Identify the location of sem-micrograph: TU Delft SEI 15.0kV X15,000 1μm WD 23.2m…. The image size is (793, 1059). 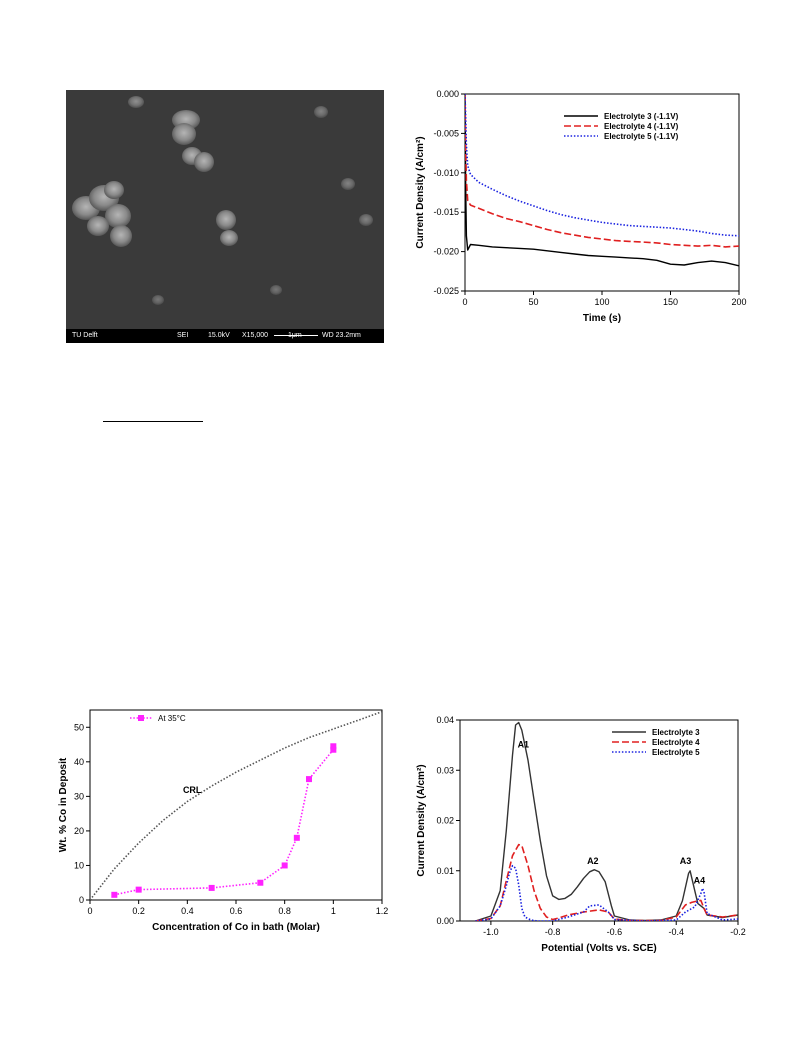
(225, 216).